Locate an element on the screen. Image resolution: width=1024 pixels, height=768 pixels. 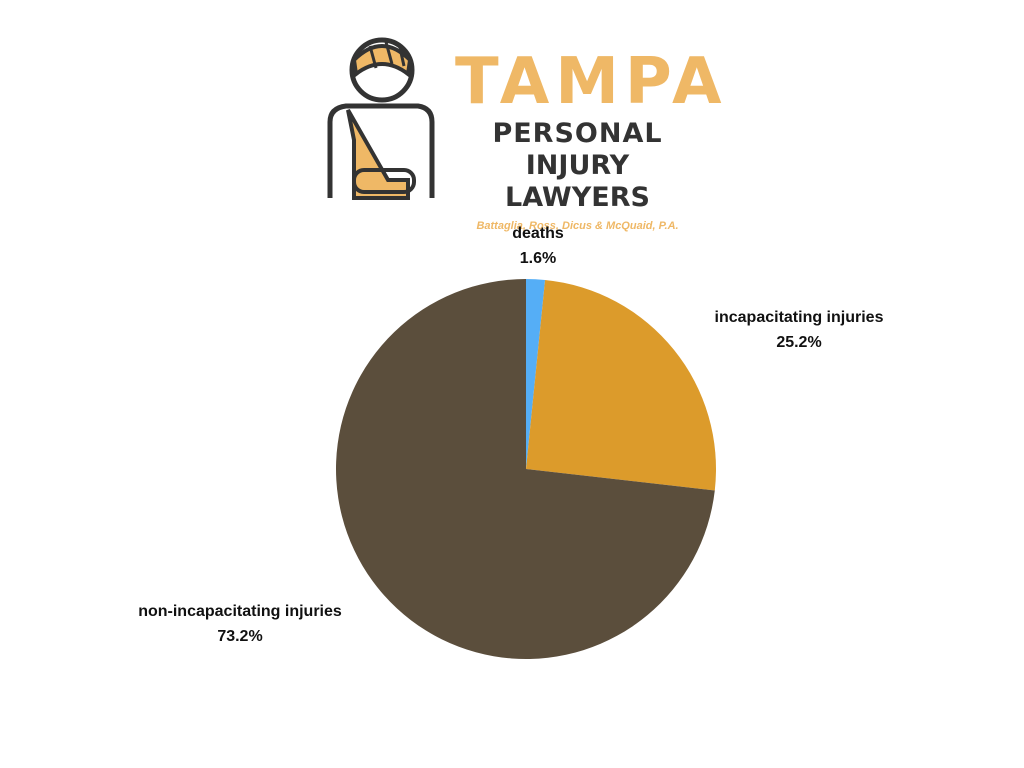
logo-subtitle-line1: PERSONAL is located at coordinates (577, 133).